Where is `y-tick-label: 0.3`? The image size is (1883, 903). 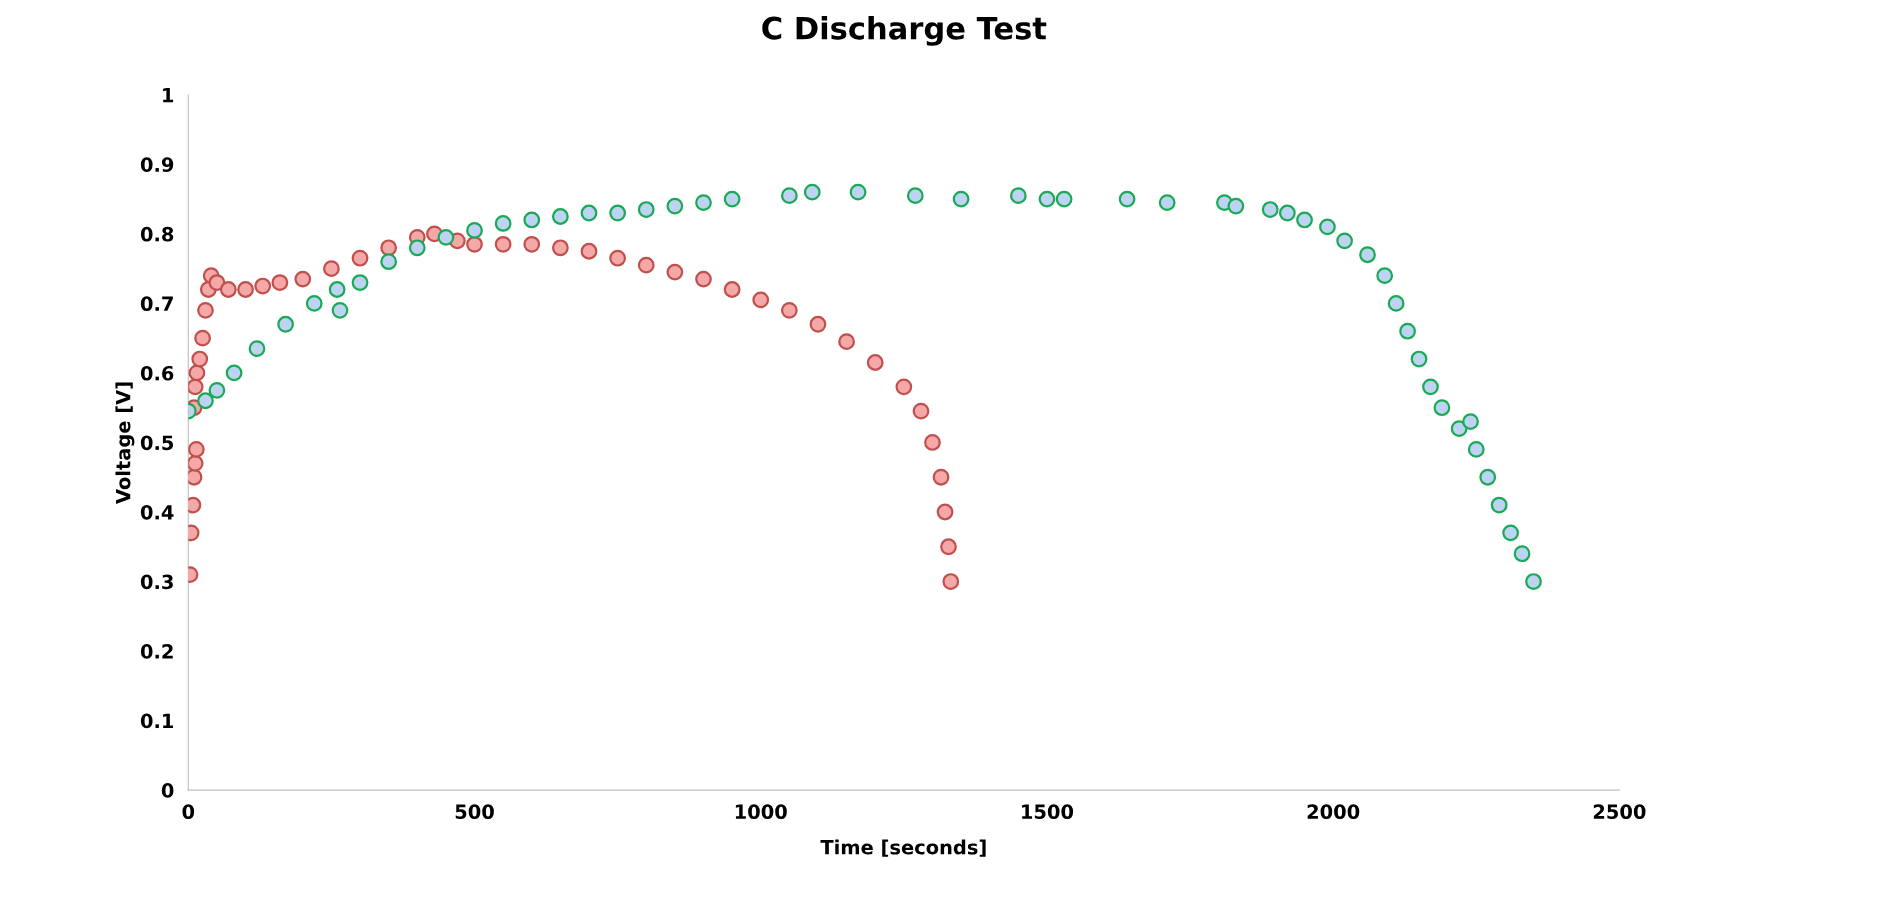 y-tick-label: 0.3 is located at coordinates (156, 582).